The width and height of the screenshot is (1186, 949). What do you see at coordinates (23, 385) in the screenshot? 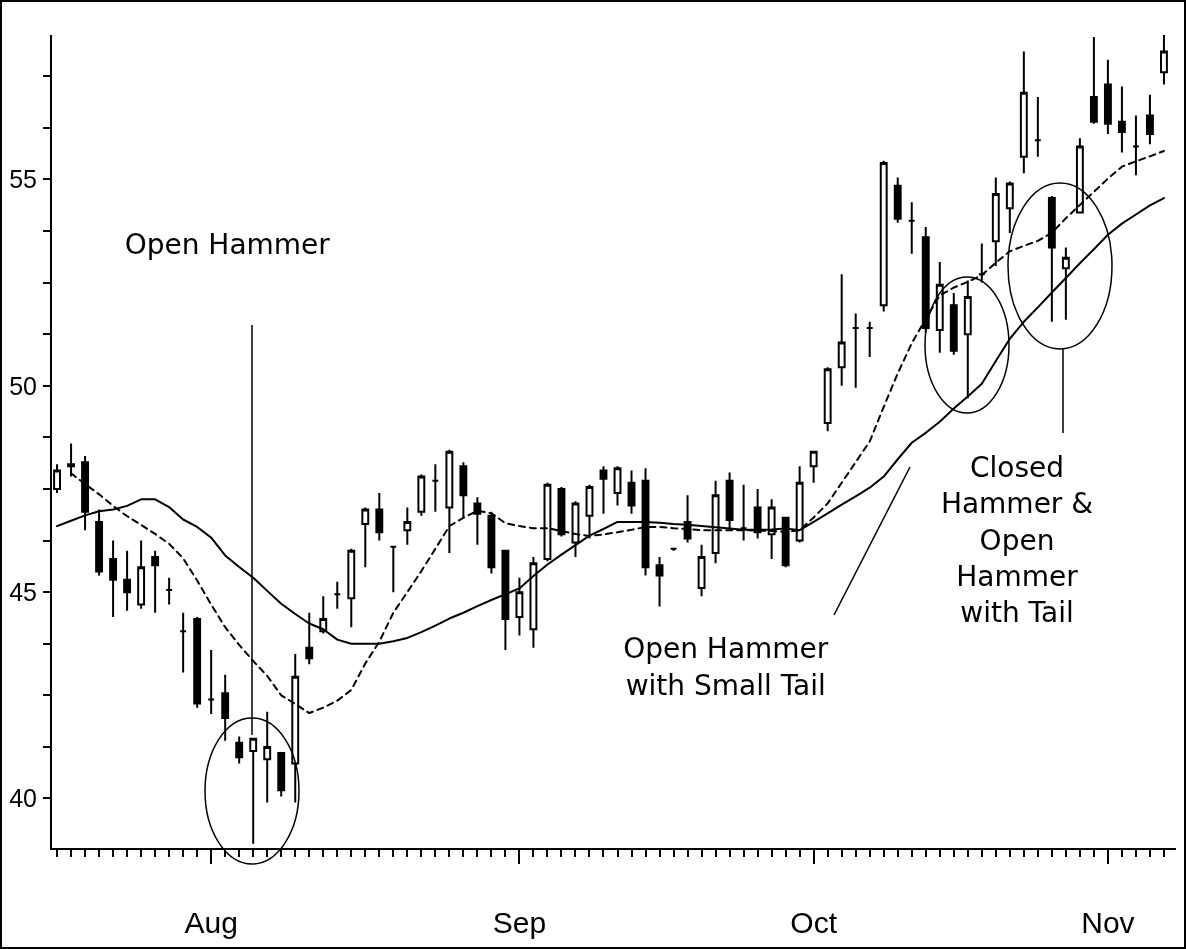
I see `y-tick-label: 50` at bounding box center [23, 385].